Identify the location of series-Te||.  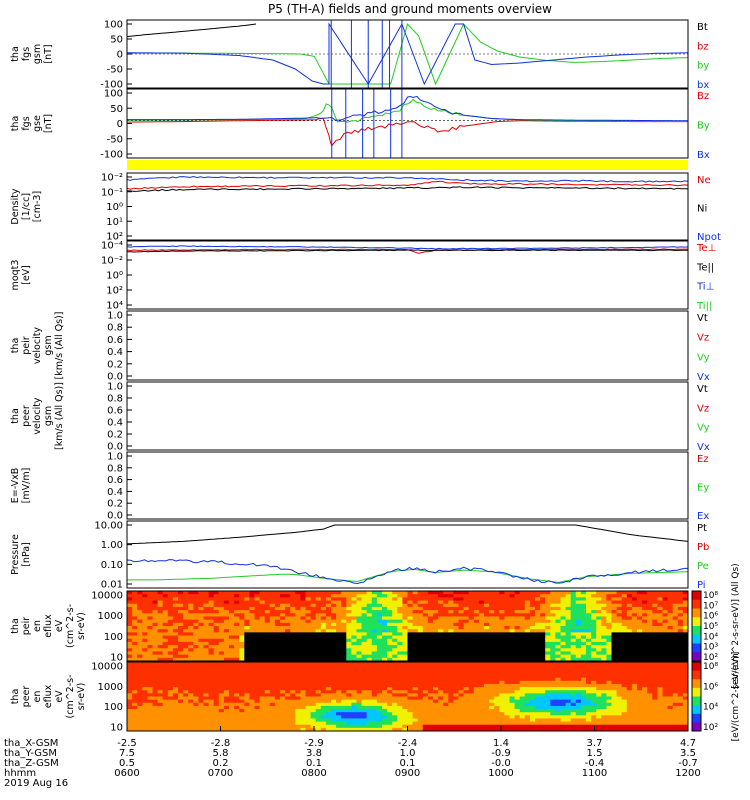
(407, 251).